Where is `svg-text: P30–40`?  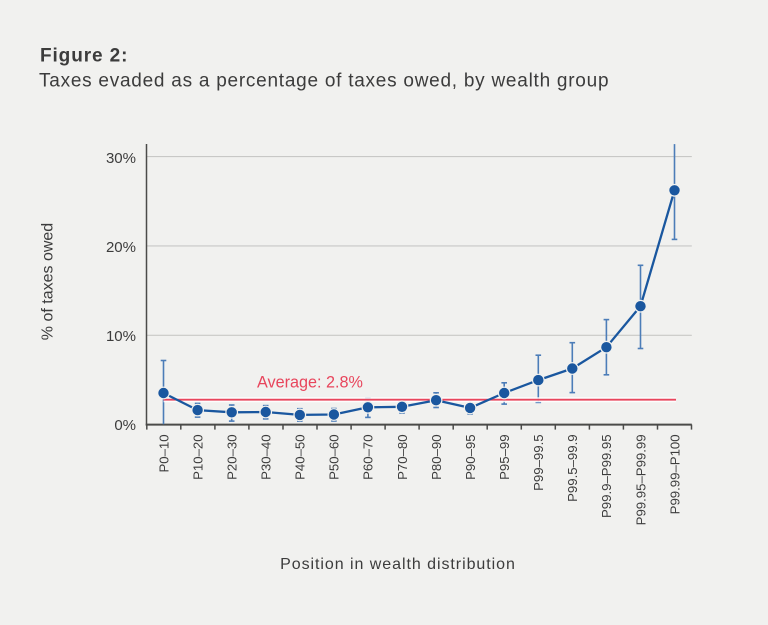
svg-text: P30–40 is located at coordinates (266, 456).